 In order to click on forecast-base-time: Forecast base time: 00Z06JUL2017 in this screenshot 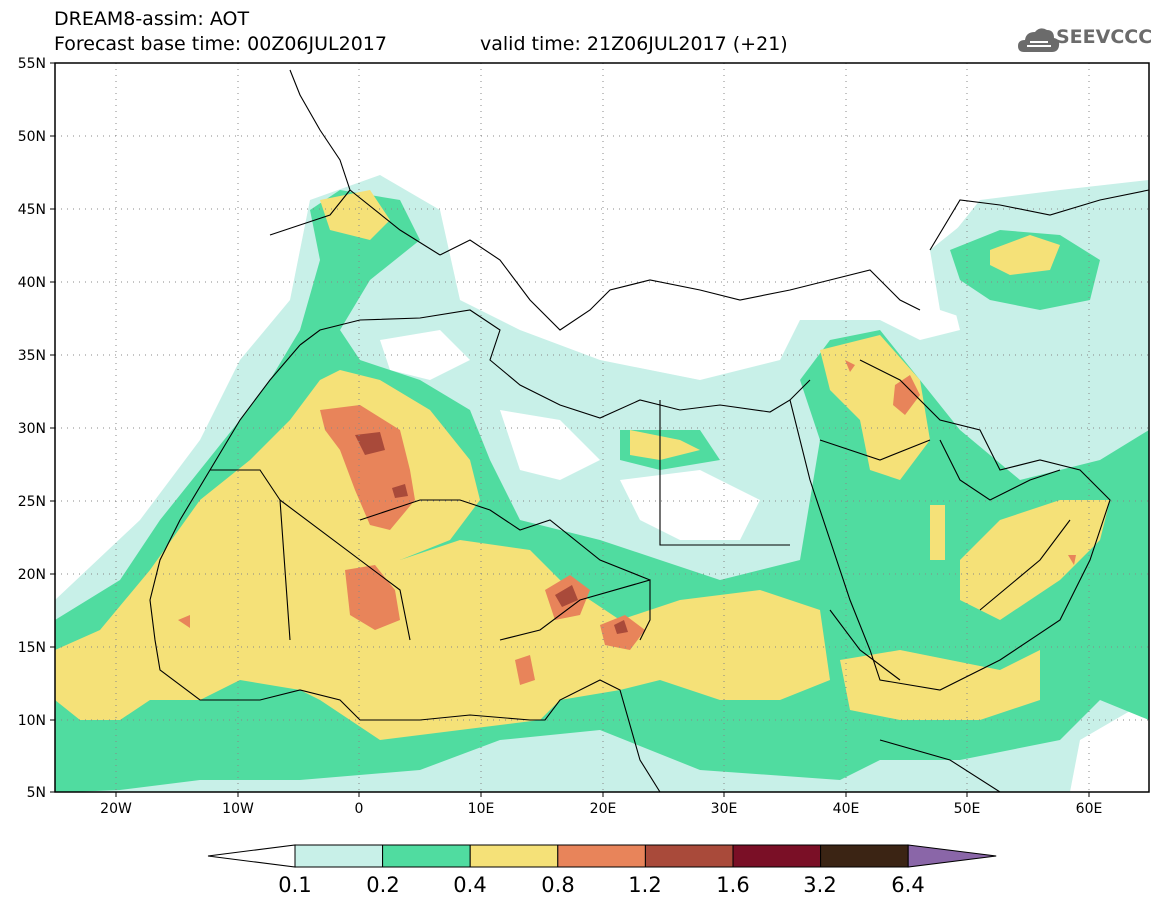, I will do `click(220, 44)`.